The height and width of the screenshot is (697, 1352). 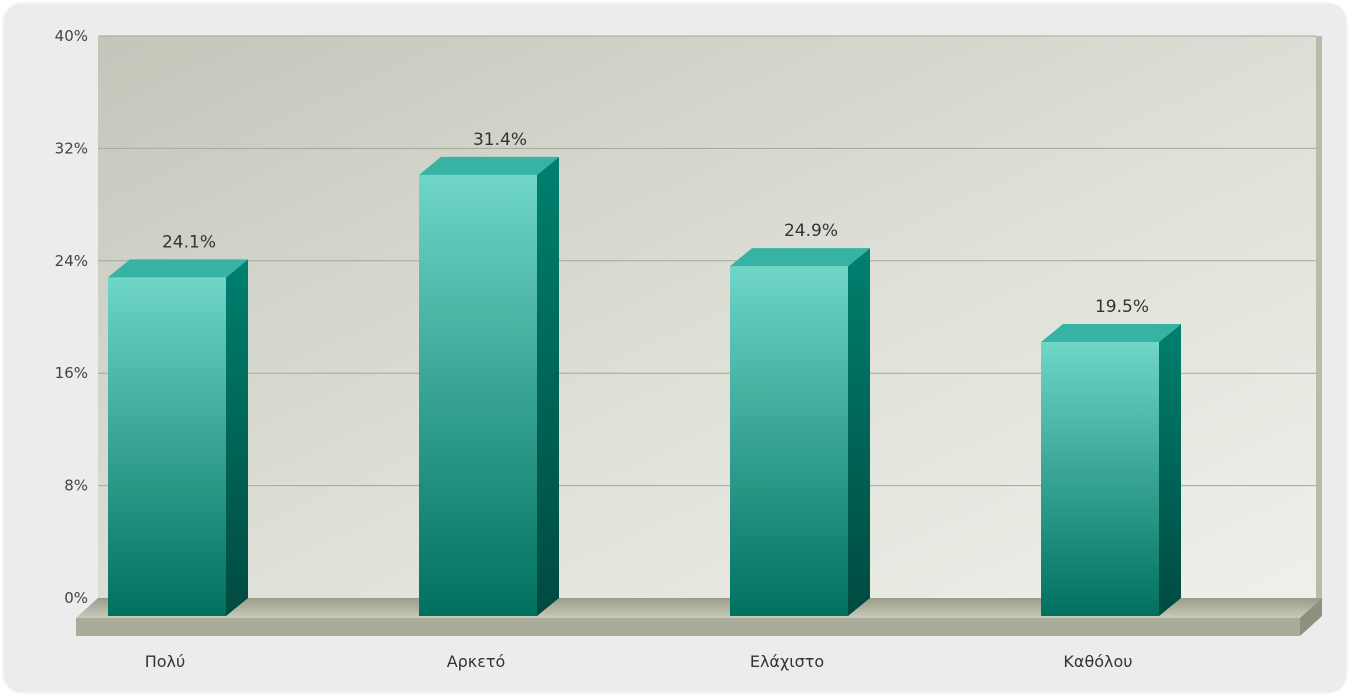 I want to click on y-tick-label: 40%, so click(x=71, y=36).